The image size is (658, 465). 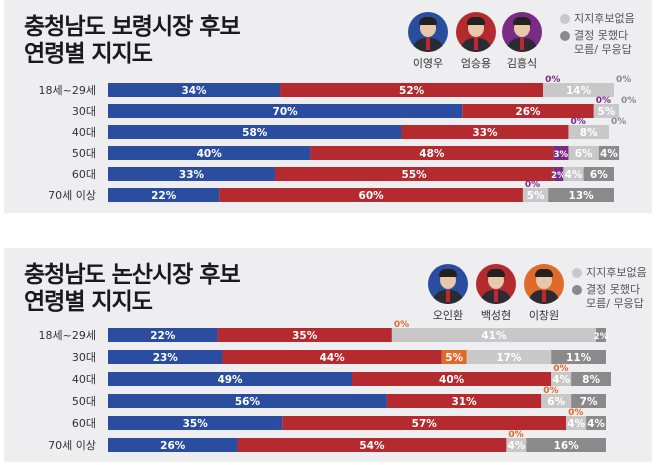 What do you see at coordinates (88, 302) in the screenshot?
I see `chart-title-line-2: 연령별 지지도` at bounding box center [88, 302].